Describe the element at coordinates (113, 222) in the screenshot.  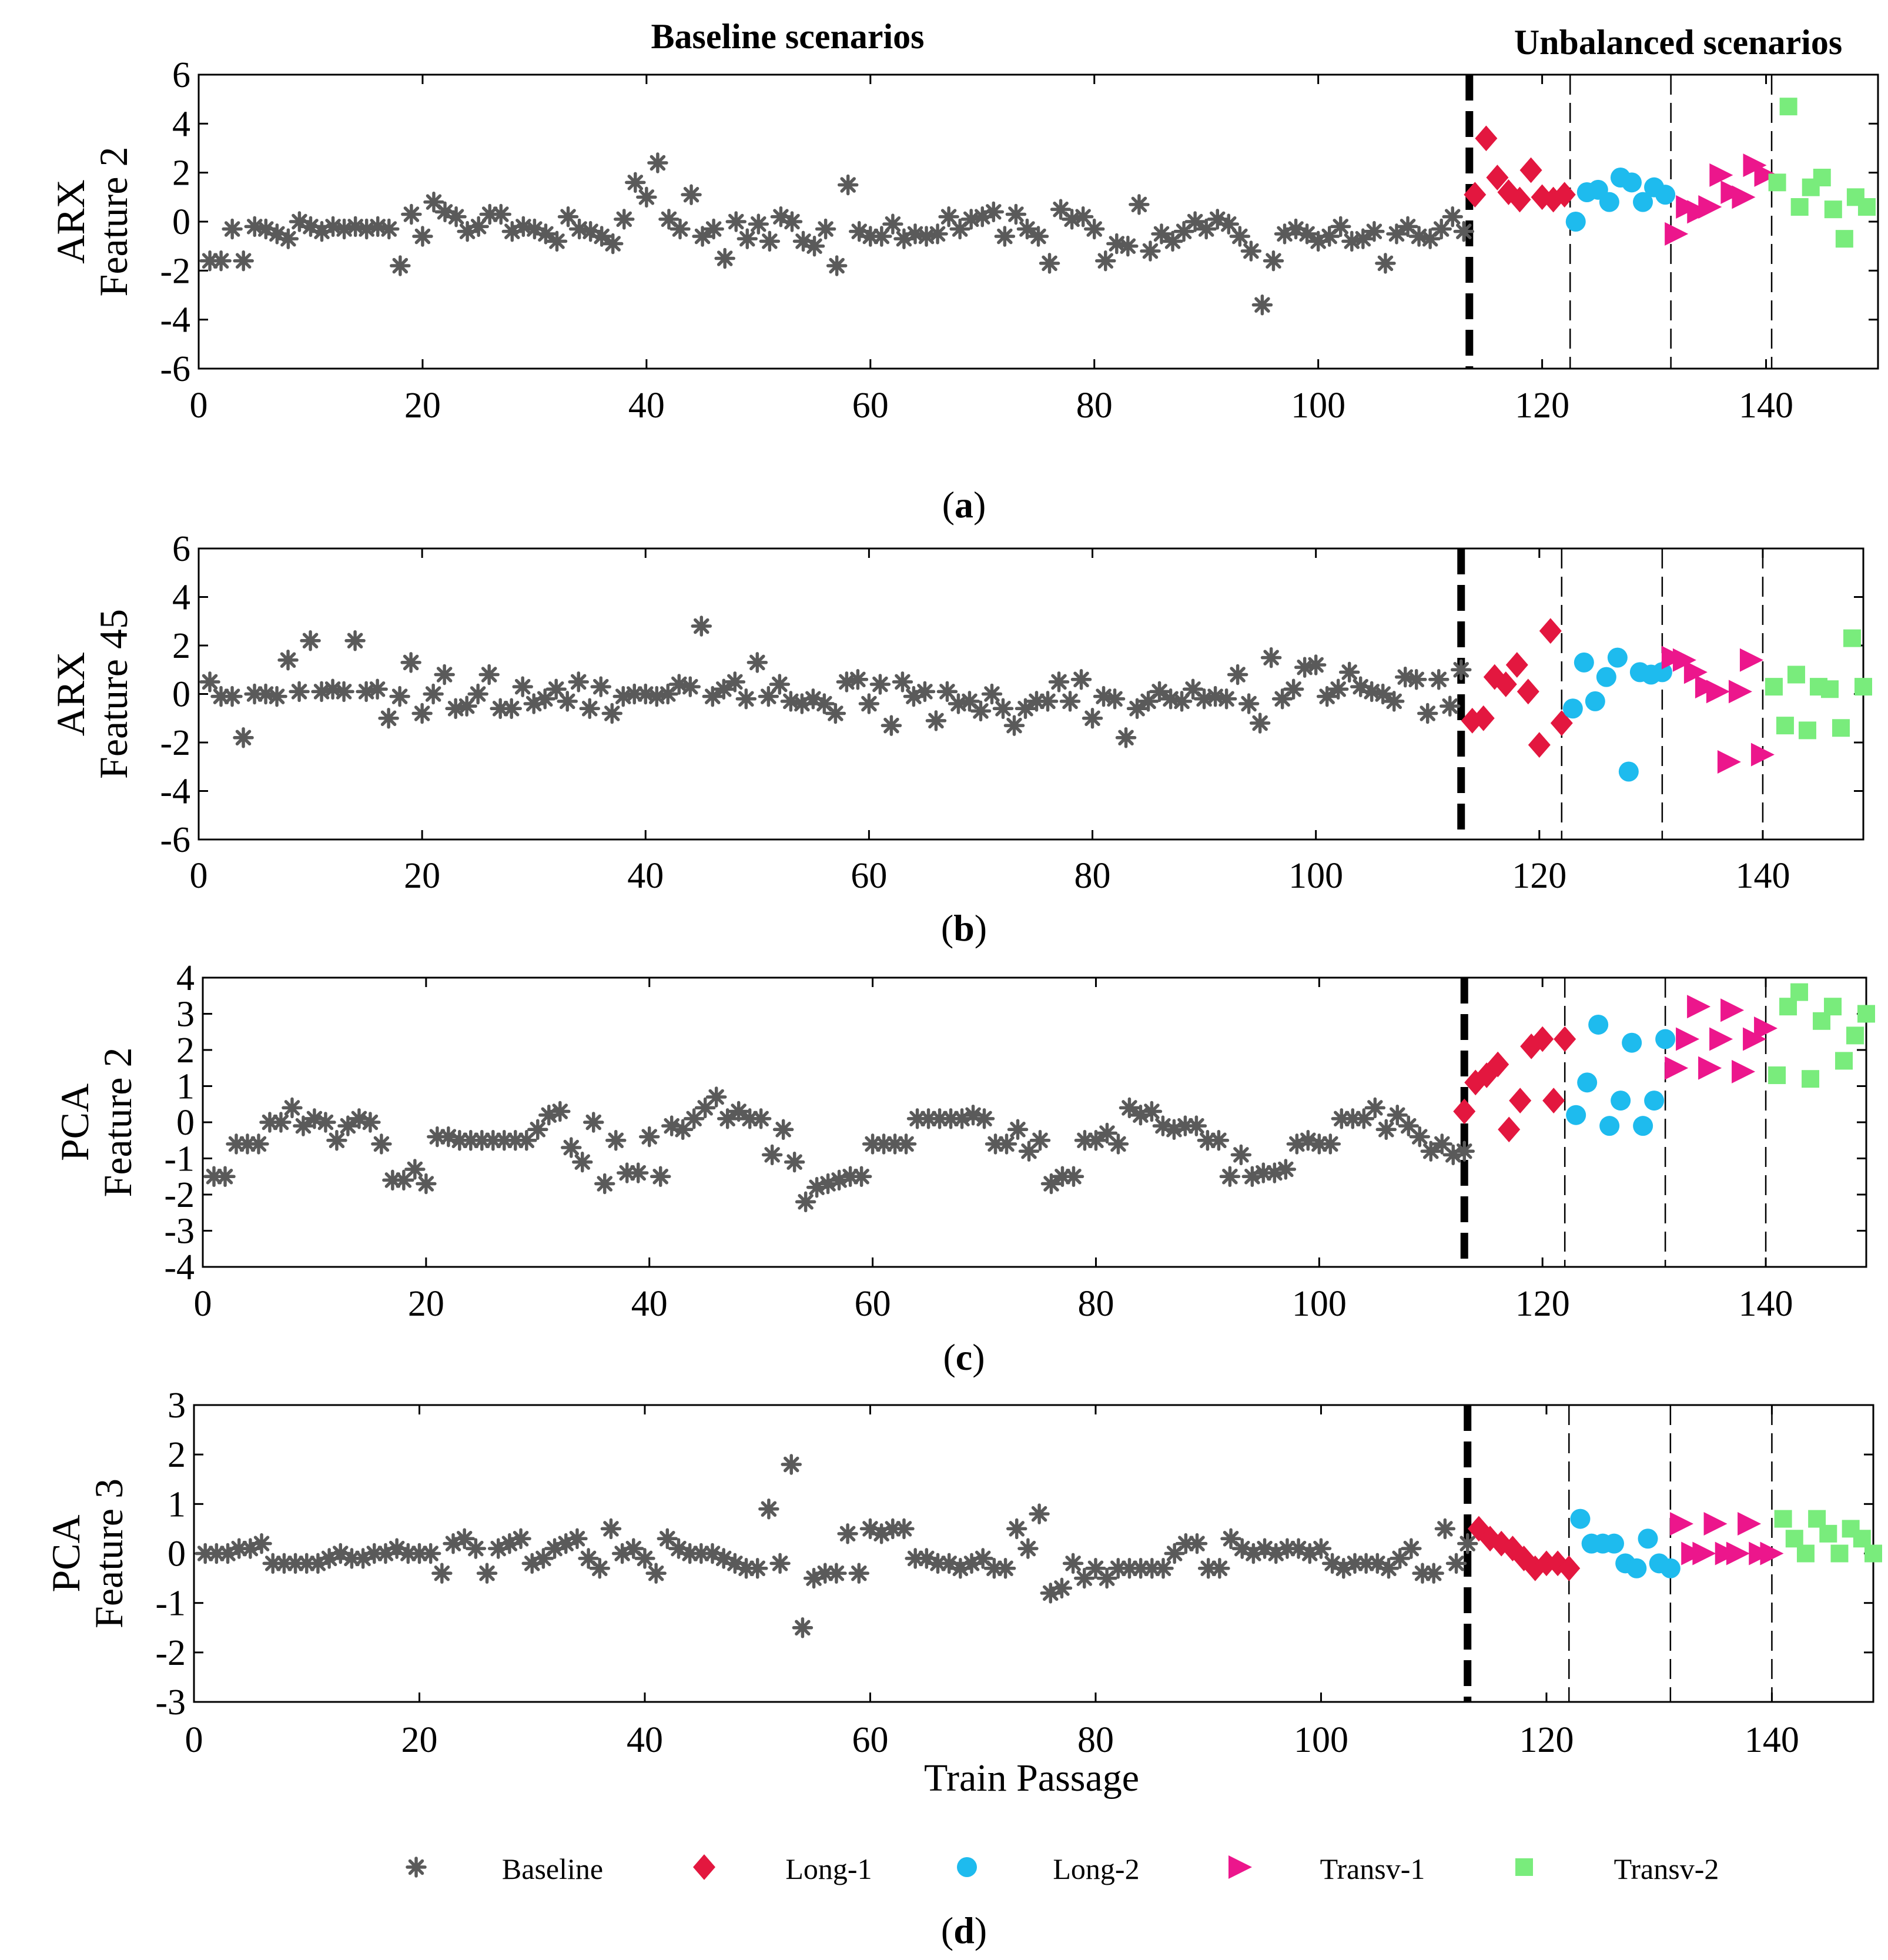
I see `y-axis-label: Feature 2` at that location.